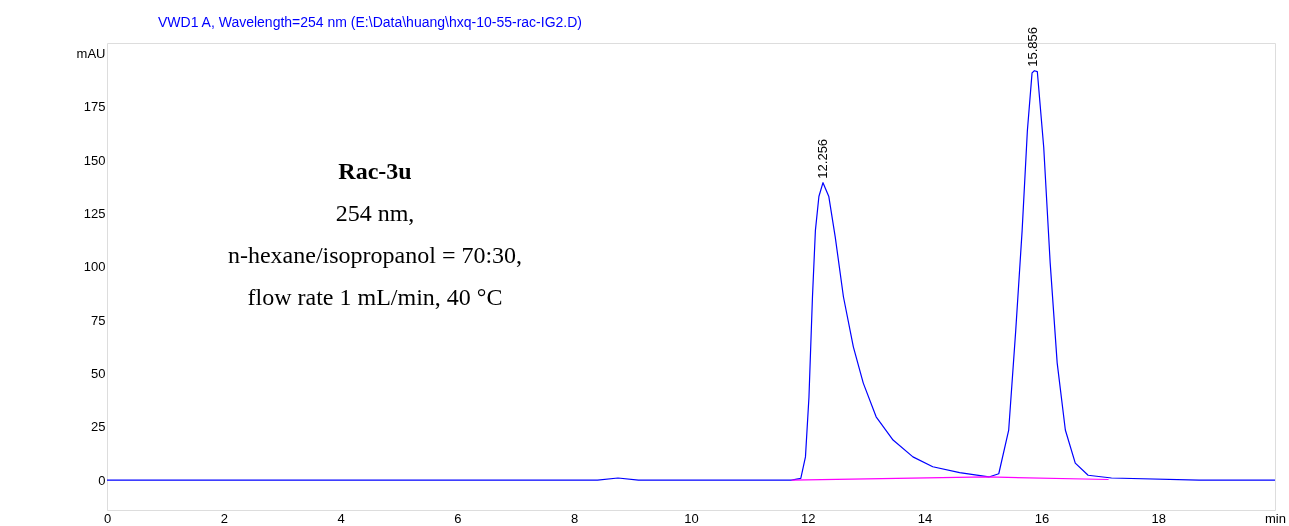 Image resolution: width=1289 pixels, height=526 pixels. Describe the element at coordinates (1032, 46) in the screenshot. I see `annotation: 15.856` at that location.